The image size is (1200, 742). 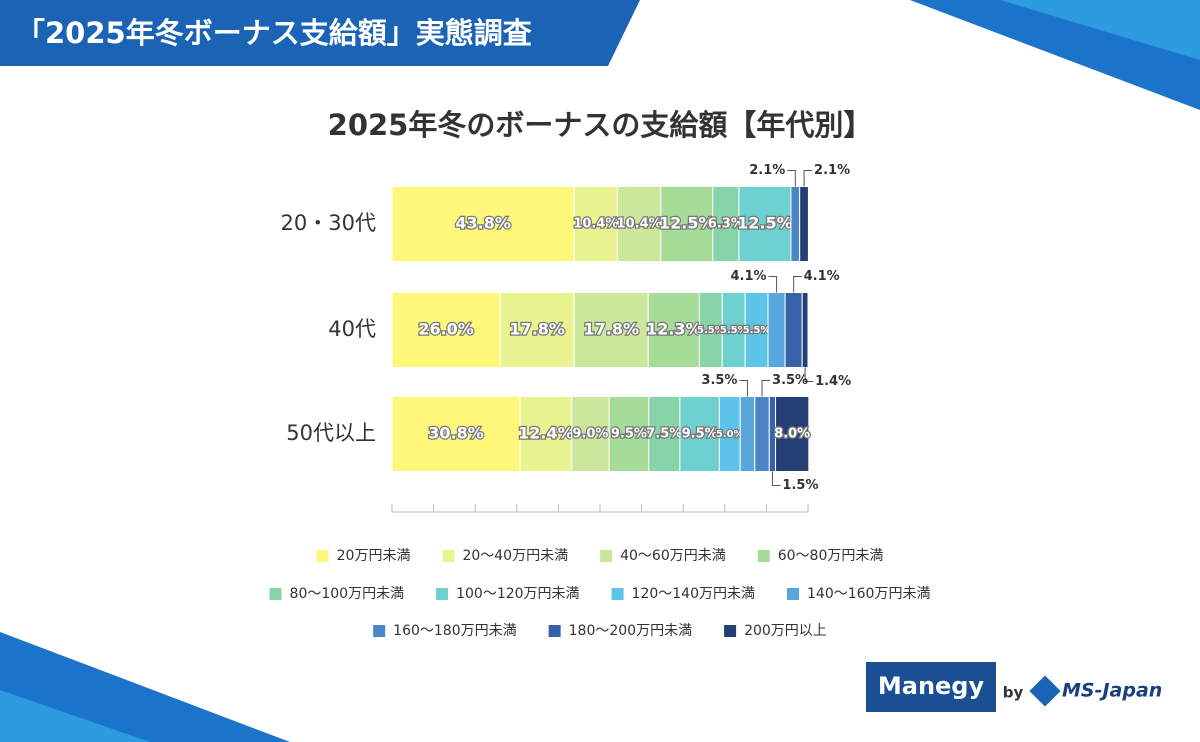 What do you see at coordinates (730, 434) in the screenshot?
I see `value-label: 5.0%` at bounding box center [730, 434].